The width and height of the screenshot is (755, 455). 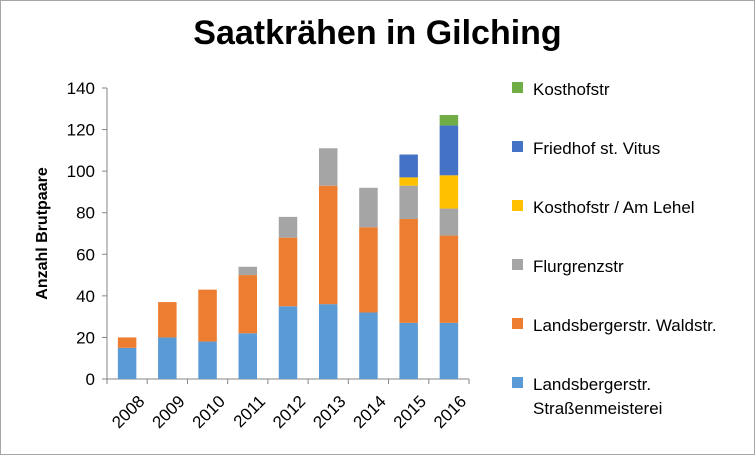 What do you see at coordinates (571, 89) in the screenshot?
I see `legend-label: Kosthofstr` at bounding box center [571, 89].